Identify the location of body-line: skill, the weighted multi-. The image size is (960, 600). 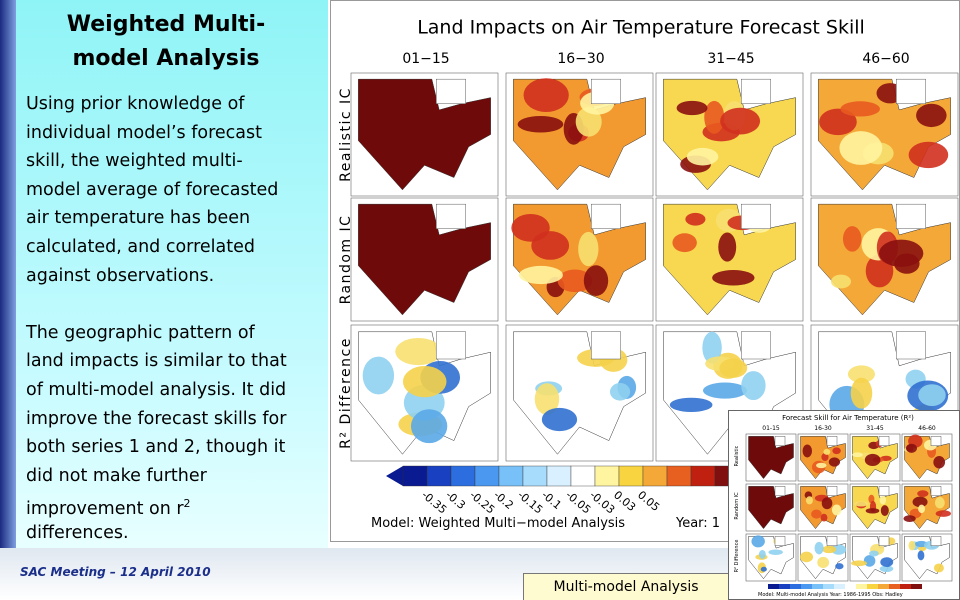
(176, 161).